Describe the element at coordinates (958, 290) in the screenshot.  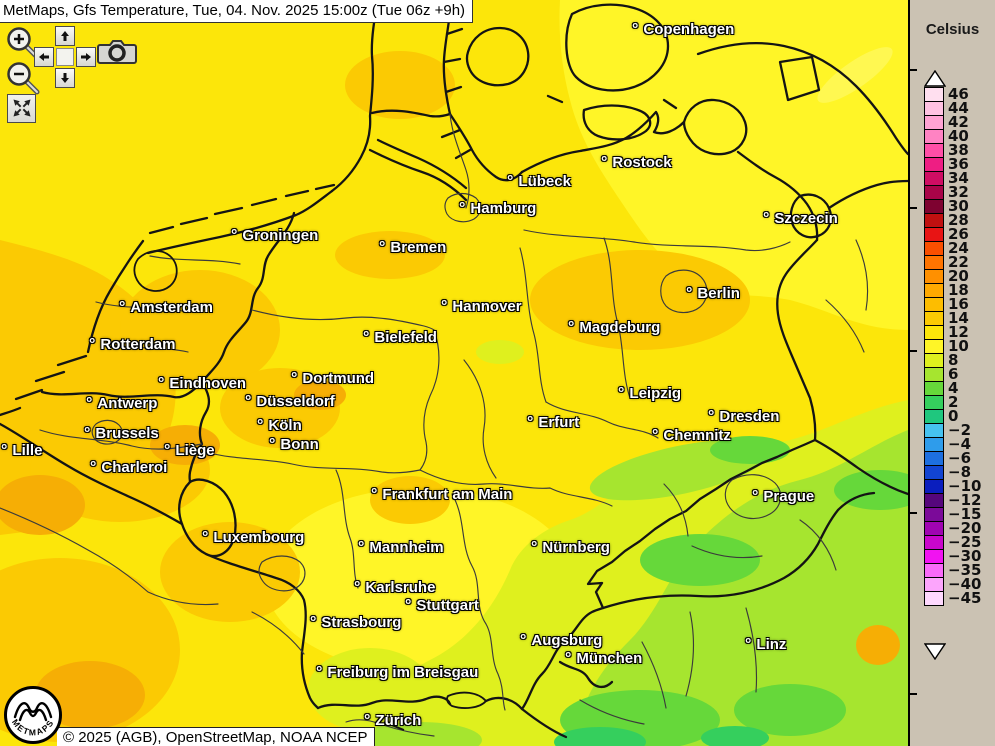
I see `legend-value: 18` at that location.